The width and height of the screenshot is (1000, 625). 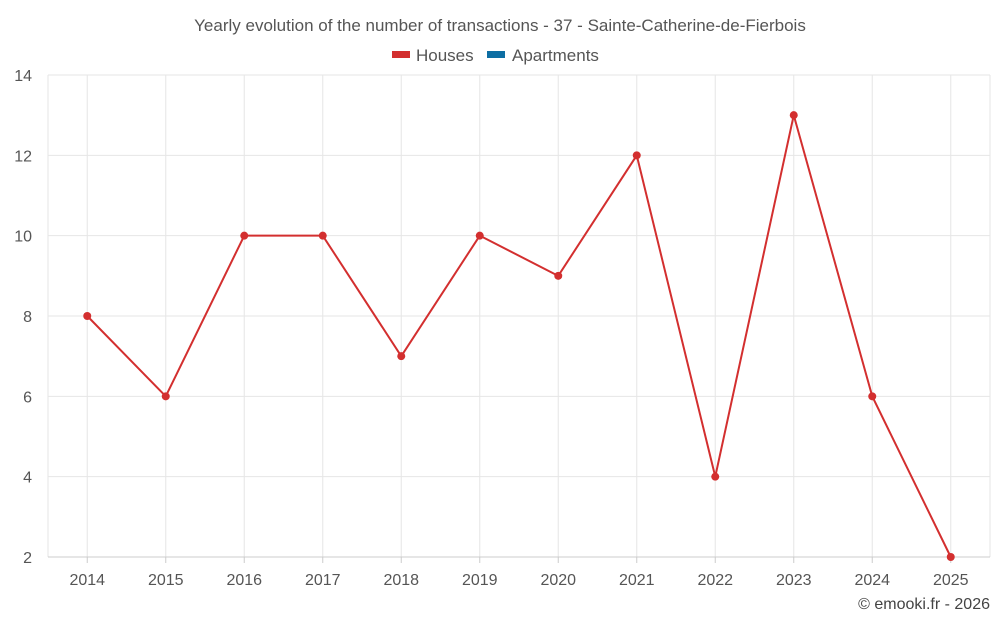 I want to click on credit-text: © emooki.fr - 2026, so click(x=924, y=604).